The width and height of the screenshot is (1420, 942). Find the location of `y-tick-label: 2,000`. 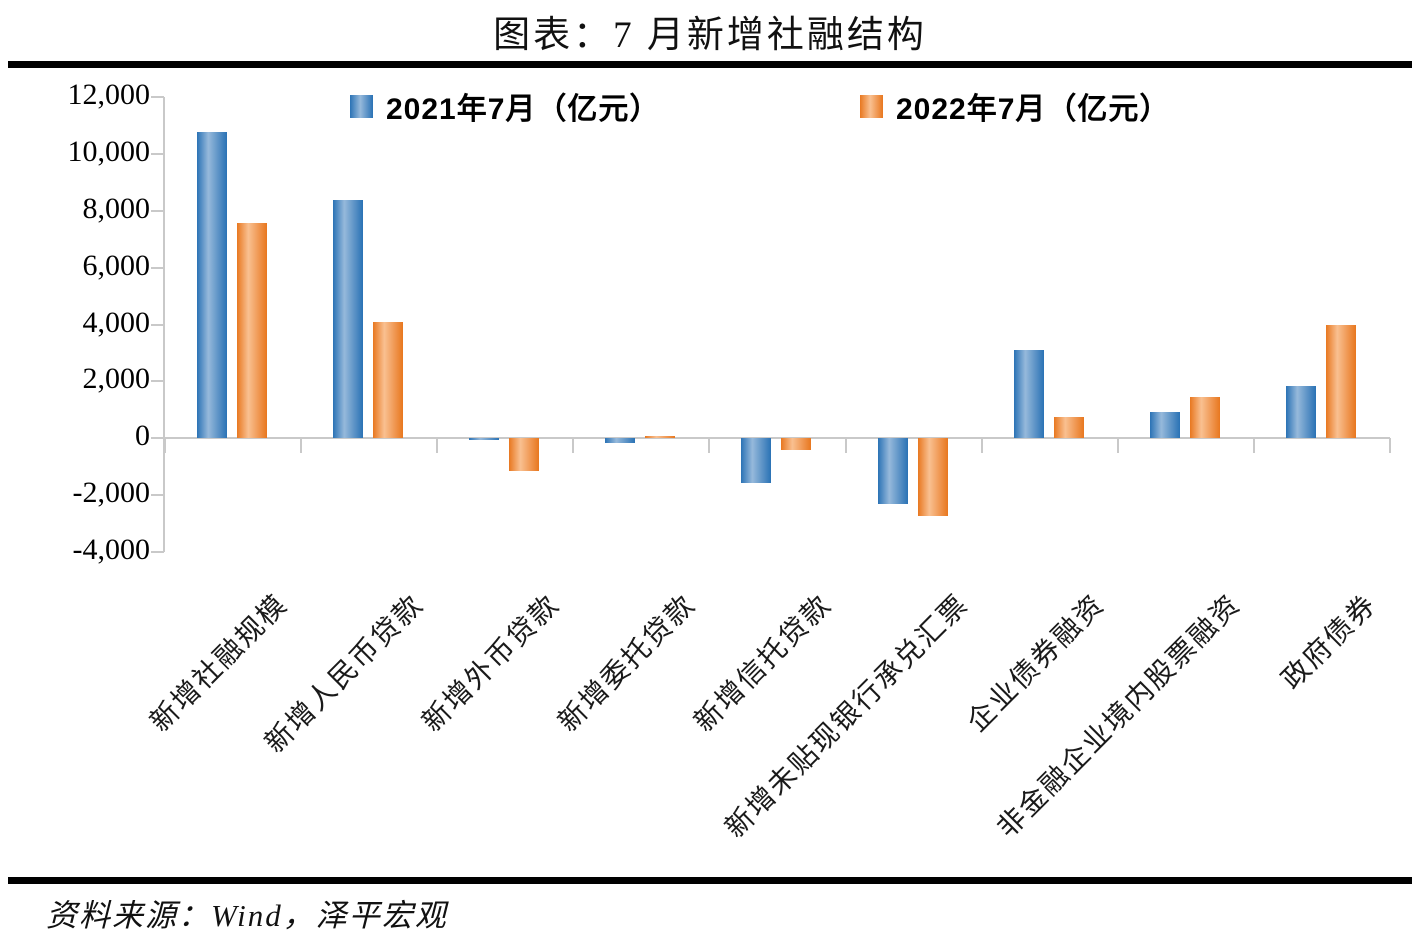

y-tick-label: 2,000 is located at coordinates (116, 379).